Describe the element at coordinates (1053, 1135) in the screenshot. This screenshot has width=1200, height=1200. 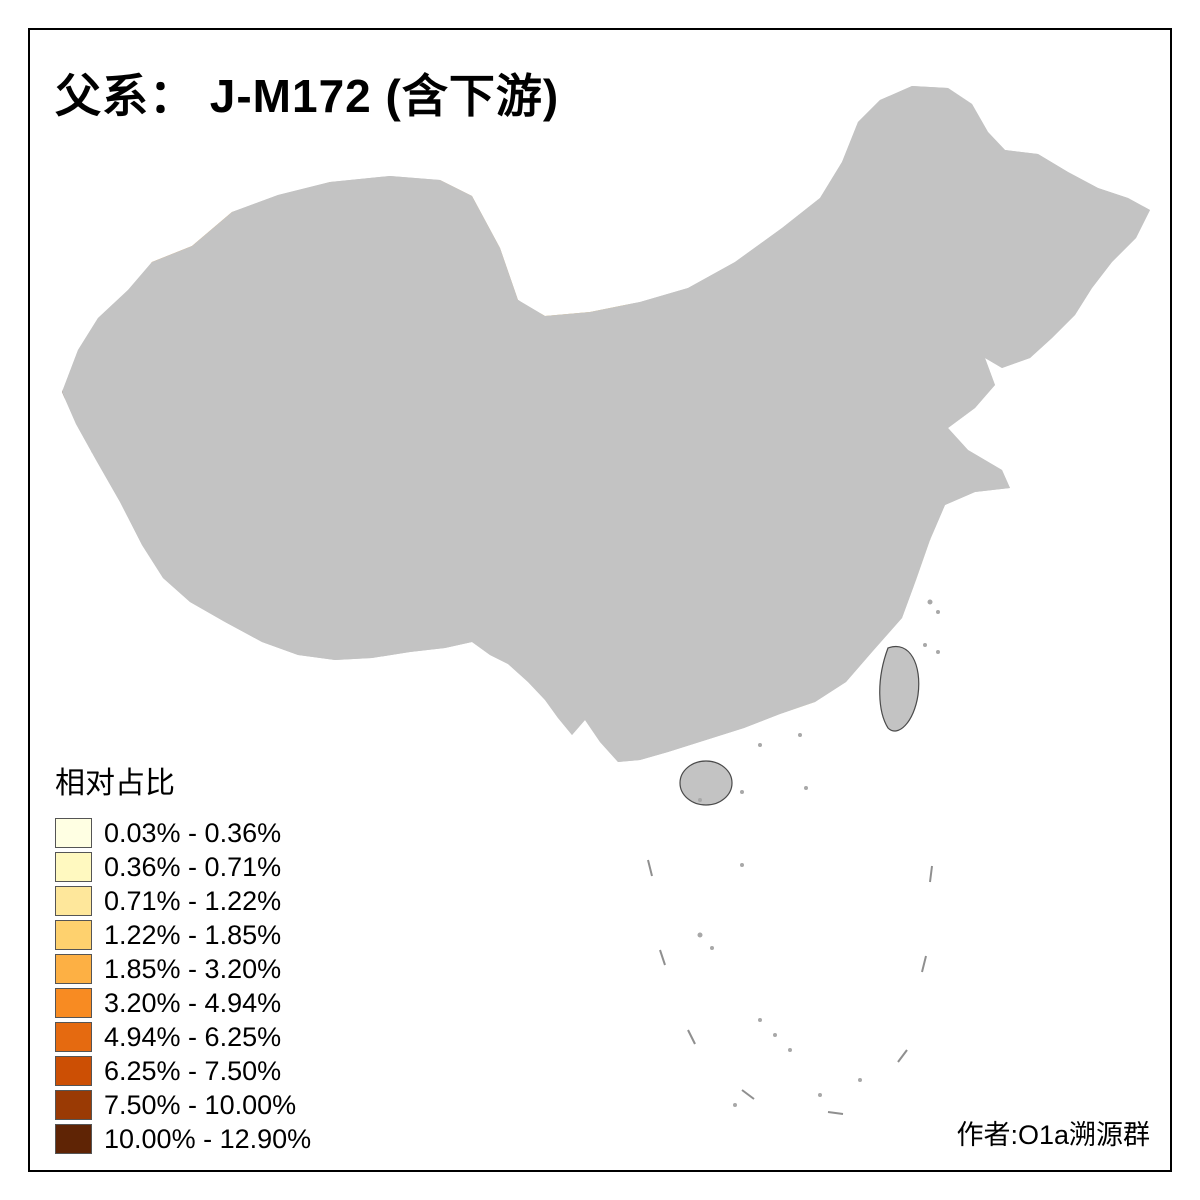
I see `author-credit: 作者:O1a溯源群` at that location.